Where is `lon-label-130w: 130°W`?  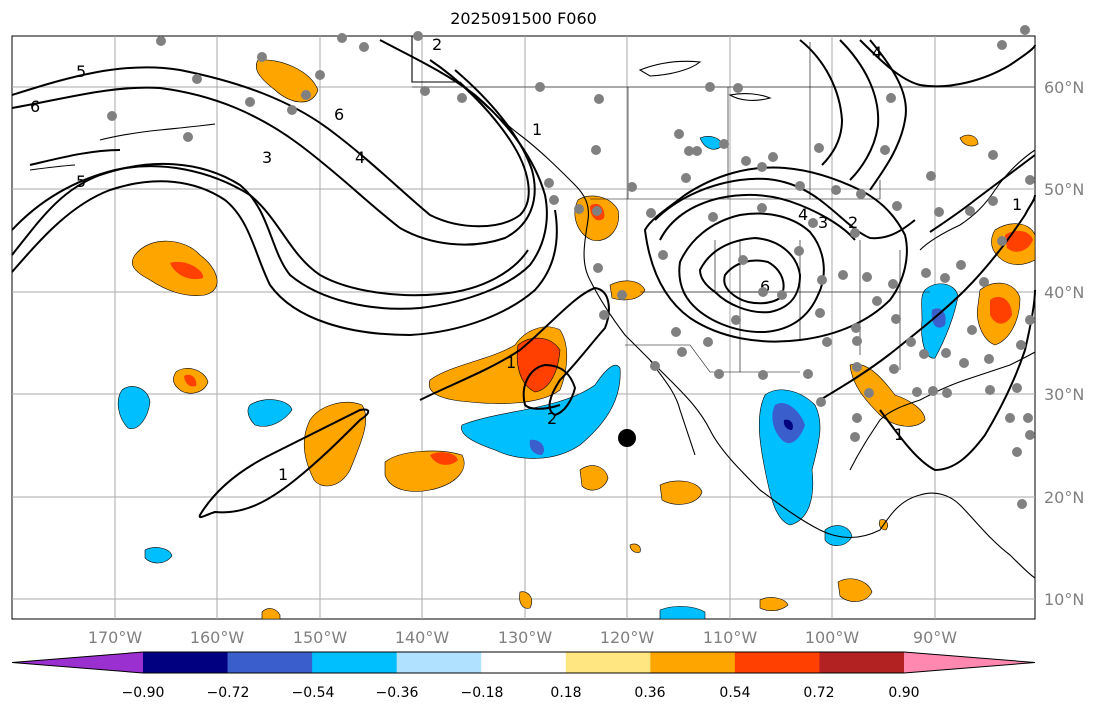 lon-label-130w: 130°W is located at coordinates (525, 637).